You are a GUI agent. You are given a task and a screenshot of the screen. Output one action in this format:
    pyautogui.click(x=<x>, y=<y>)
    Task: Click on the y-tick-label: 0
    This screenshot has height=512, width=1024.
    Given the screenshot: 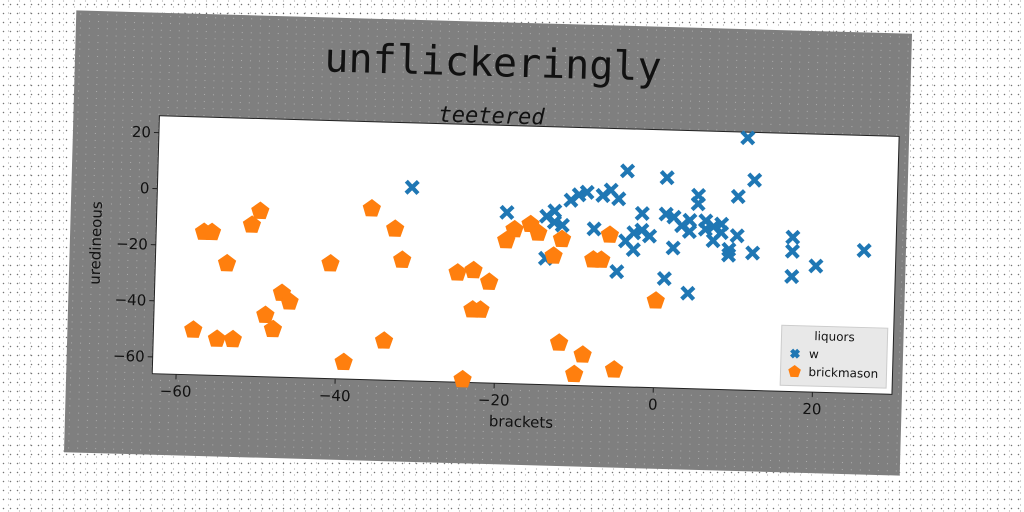 What is the action you would take?
    pyautogui.click(x=145, y=188)
    